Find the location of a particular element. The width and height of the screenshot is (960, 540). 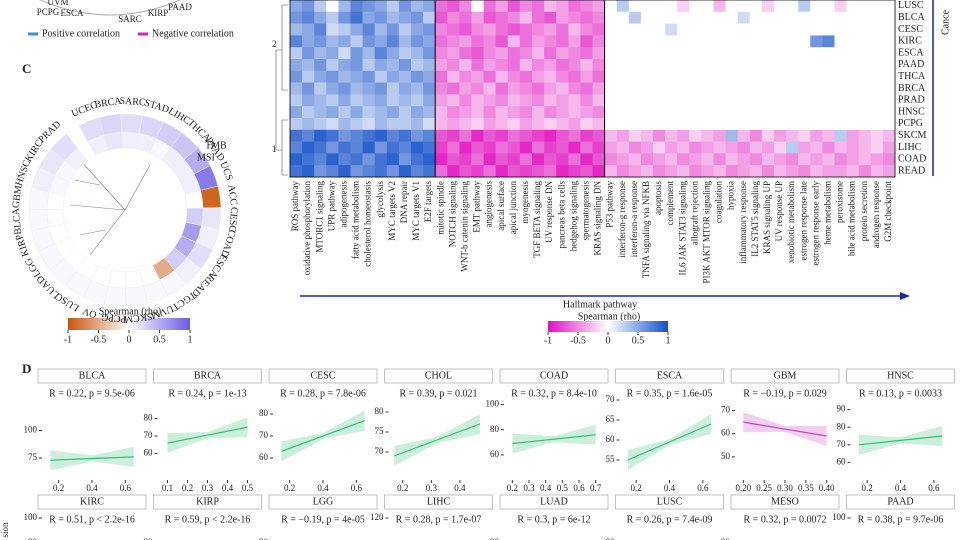

cancer-label: KIRP is located at coordinates (23, 245).